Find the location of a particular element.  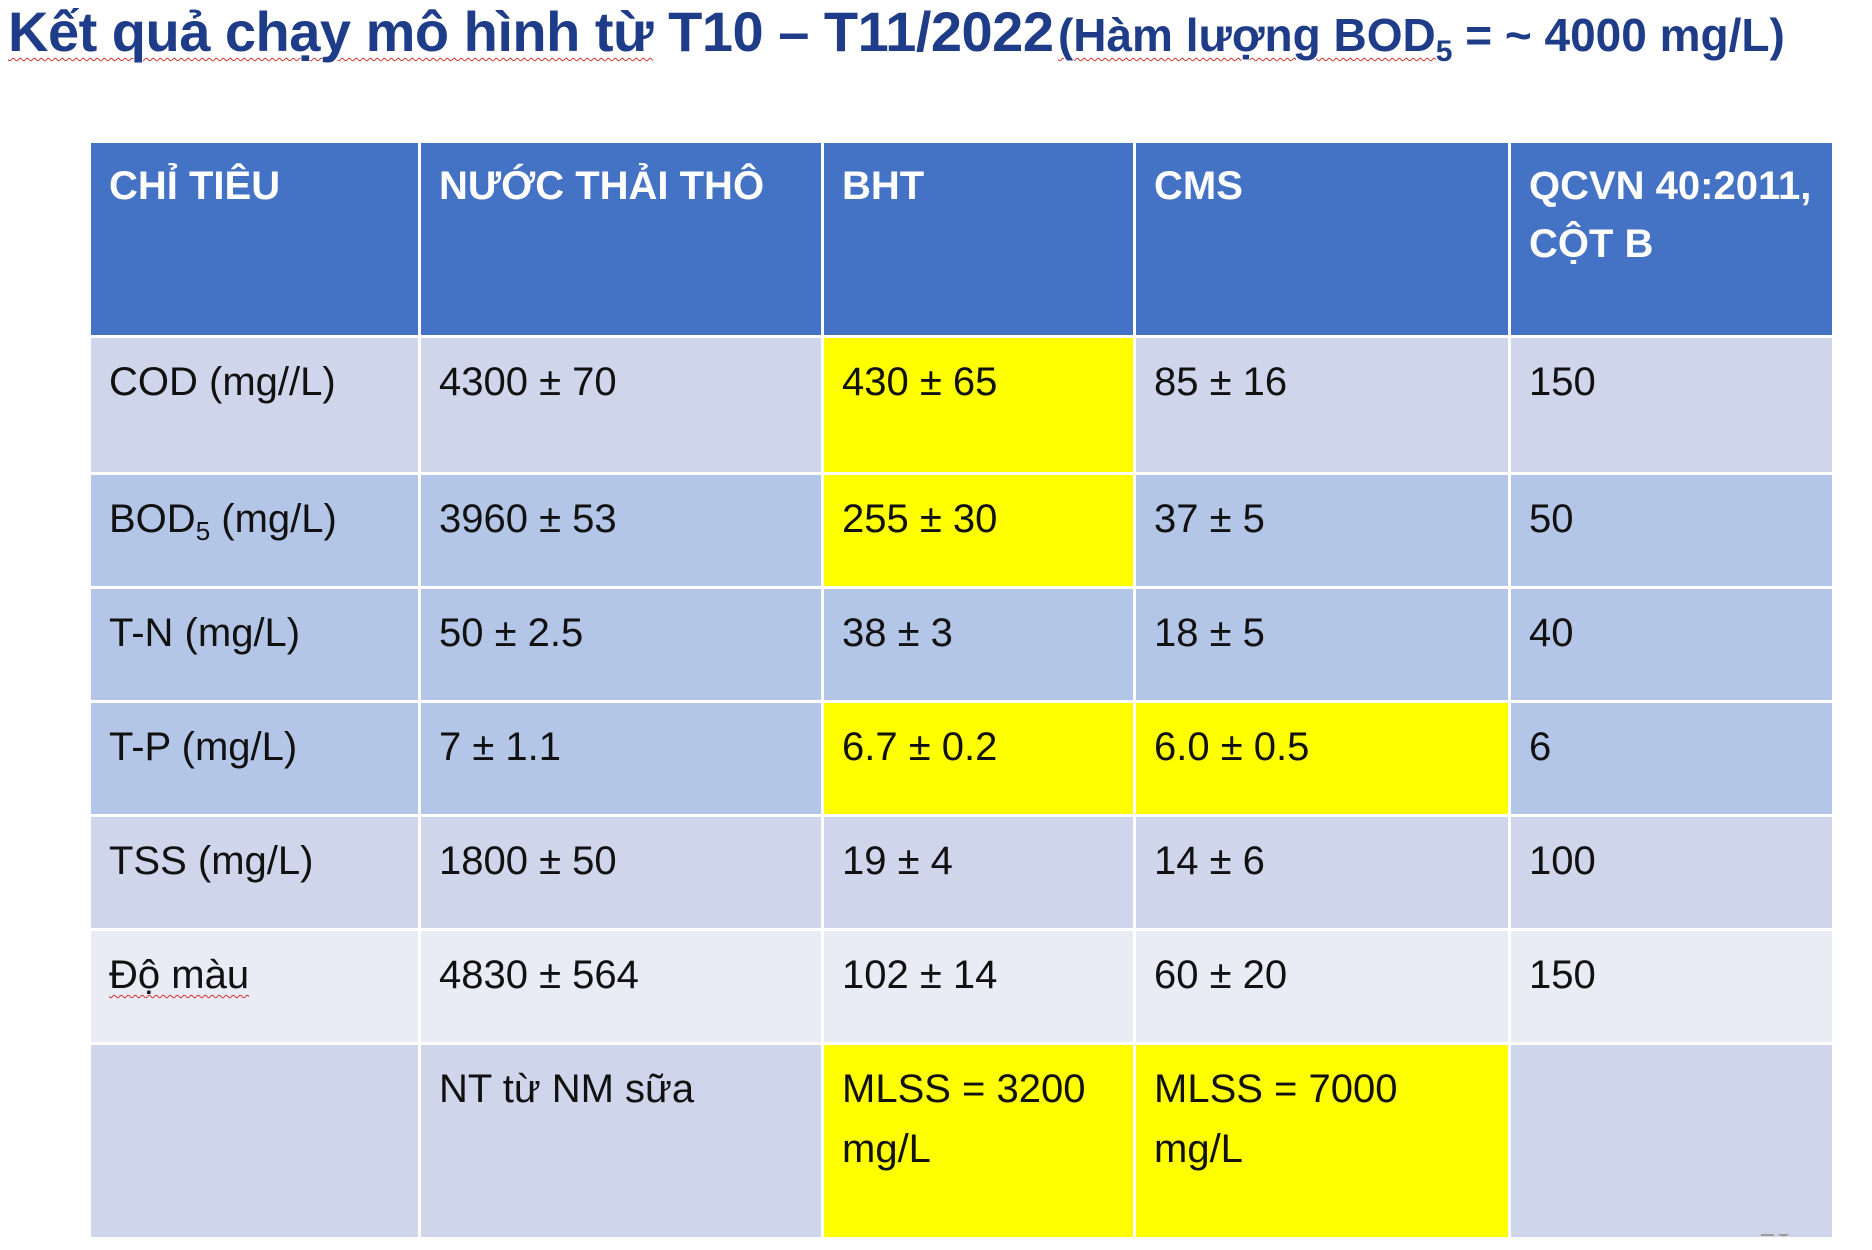

cell-raw: NT từ NM sữa is located at coordinates (621, 1141).